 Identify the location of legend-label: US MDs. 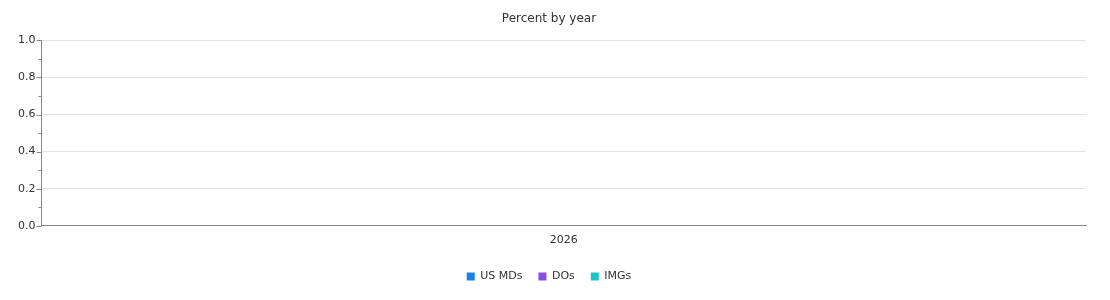
(501, 276).